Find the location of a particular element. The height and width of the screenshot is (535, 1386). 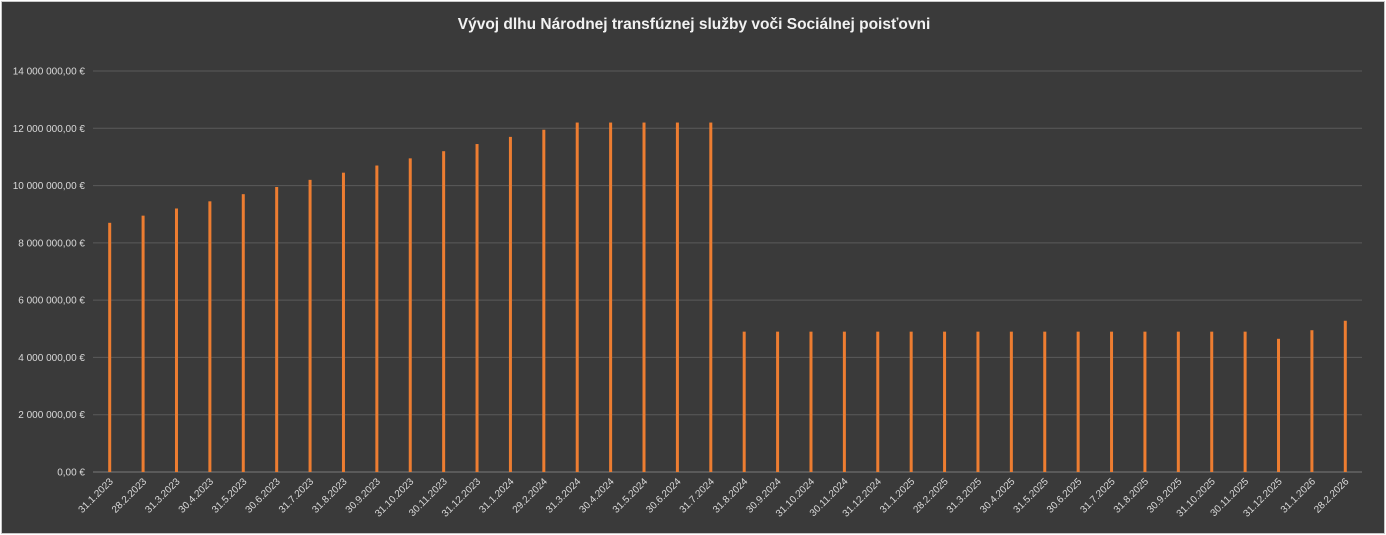

y-tick-label: 0,00 € is located at coordinates (71, 473).